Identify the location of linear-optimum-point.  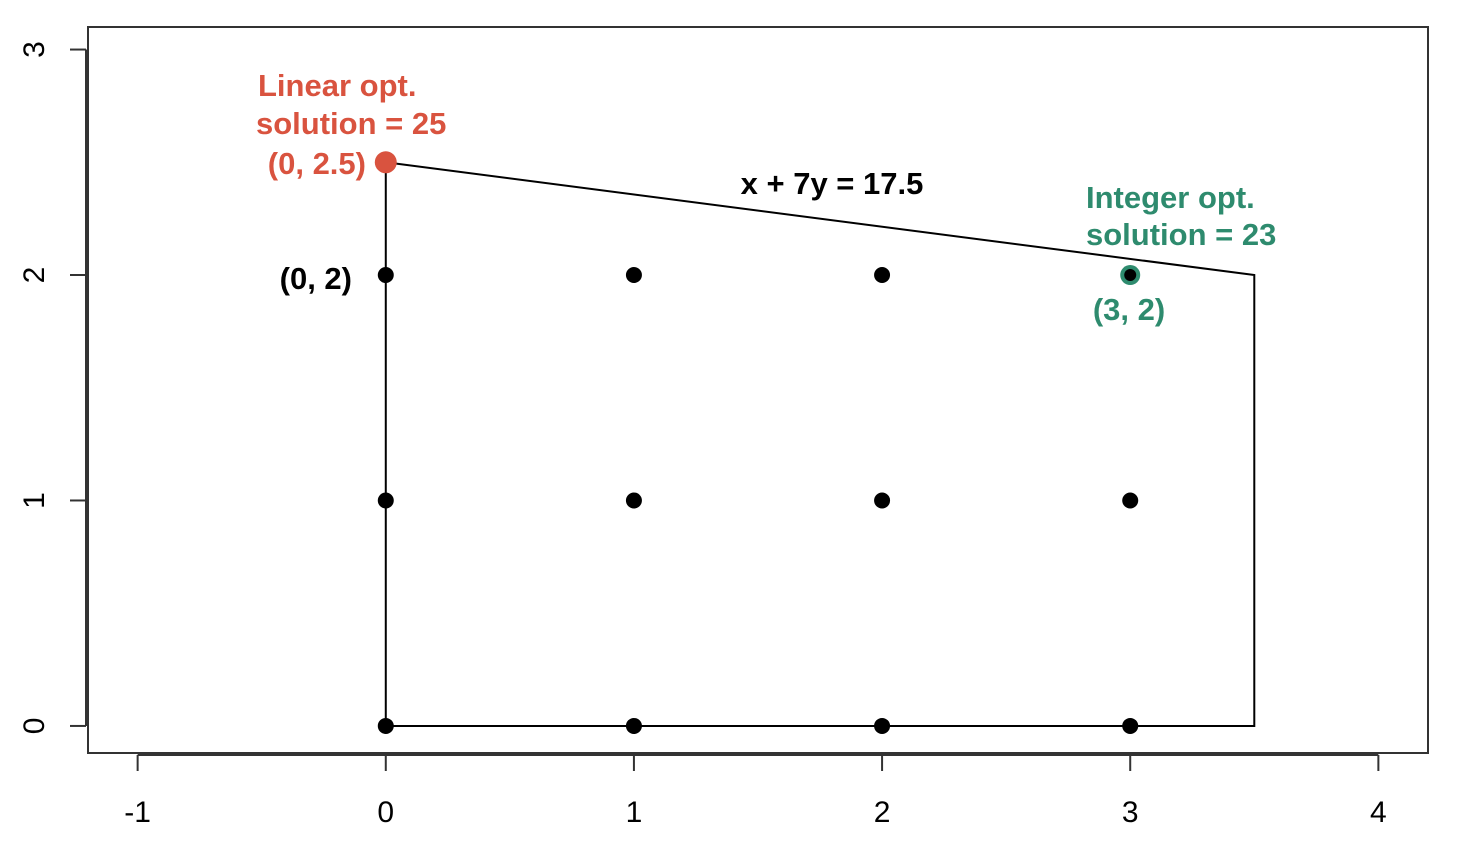
(385, 162).